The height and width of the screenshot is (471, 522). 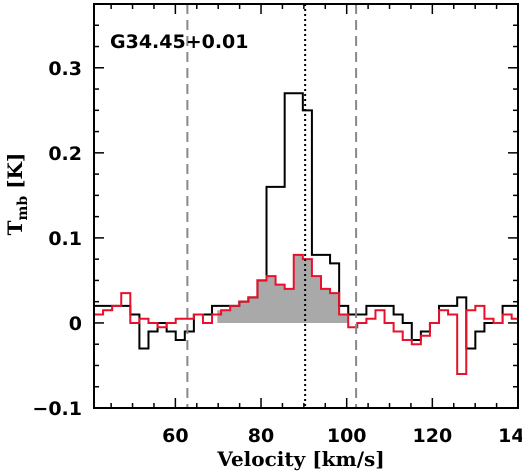 What do you see at coordinates (179, 42) in the screenshot?
I see `source-name-annotation: G34.45+0.01` at bounding box center [179, 42].